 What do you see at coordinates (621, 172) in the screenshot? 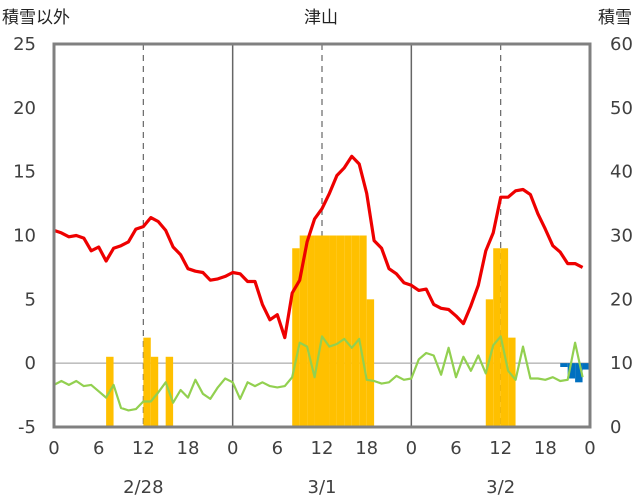
I see `right-tick-label: 40` at bounding box center [621, 172].